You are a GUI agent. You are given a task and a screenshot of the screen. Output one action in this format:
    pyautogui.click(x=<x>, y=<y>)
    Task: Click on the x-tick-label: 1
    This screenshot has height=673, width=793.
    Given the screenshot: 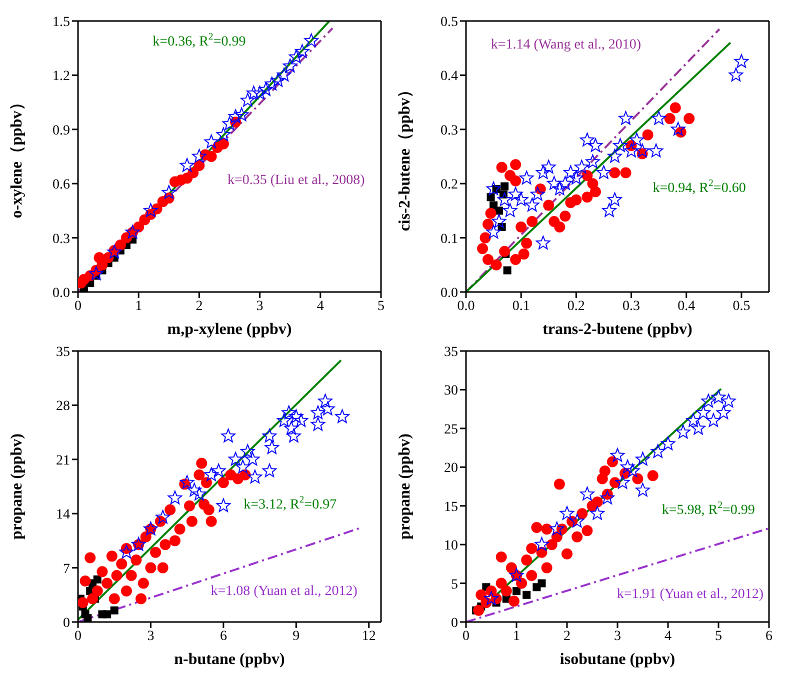 What is the action you would take?
    pyautogui.click(x=516, y=636)
    